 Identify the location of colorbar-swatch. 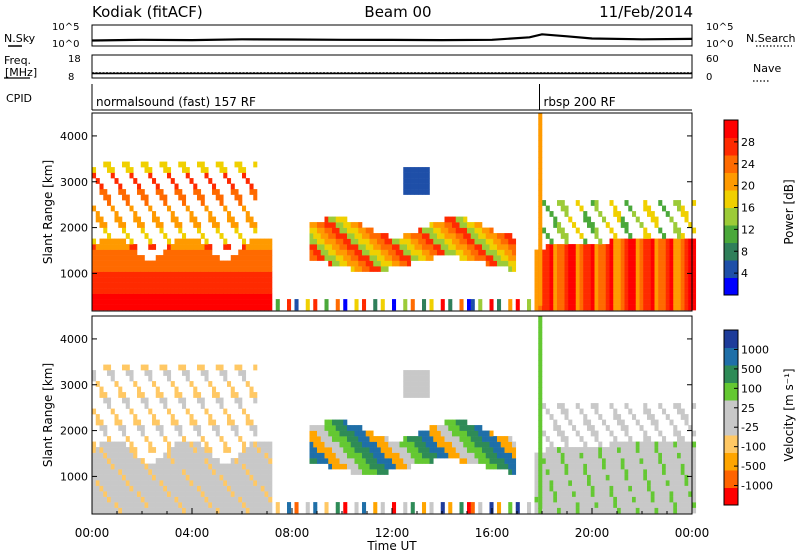
(731, 251).